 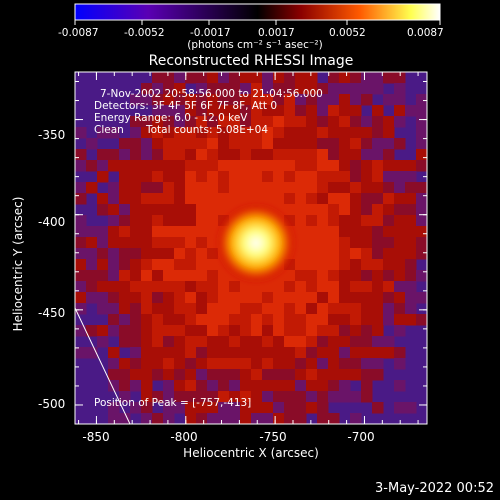 What do you see at coordinates (211, 94) in the screenshot?
I see `time-range: 7-Nov-2002 20:58:56.000 to 21:04:56.000` at bounding box center [211, 94].